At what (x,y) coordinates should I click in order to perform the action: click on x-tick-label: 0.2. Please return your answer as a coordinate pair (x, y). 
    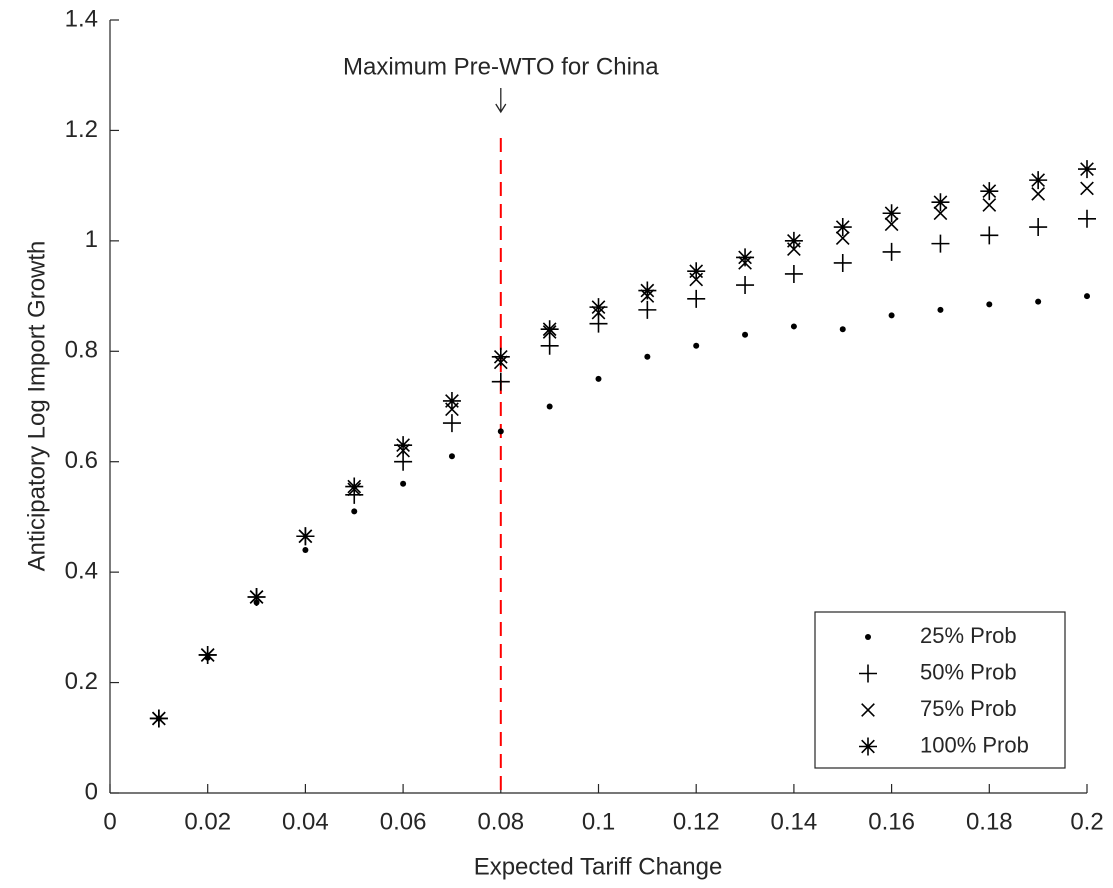
    Looking at the image, I should click on (1086, 821).